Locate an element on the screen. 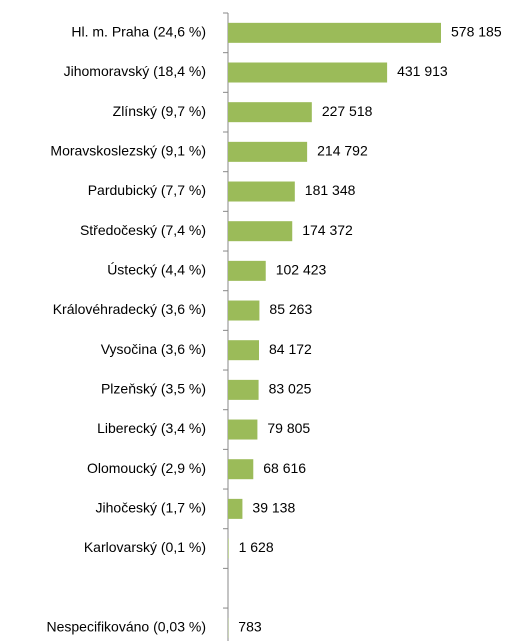 The image size is (522, 641). category-label: Vysočina (3,6 %) is located at coordinates (153, 349).